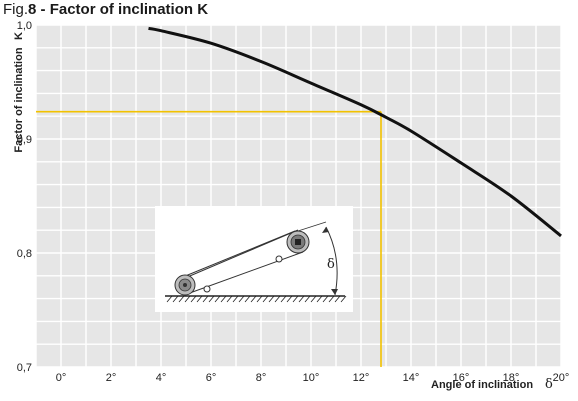 This screenshot has width=578, height=401. I want to click on figure-title: Fig.8 - Factor of inclination K, so click(106, 9).